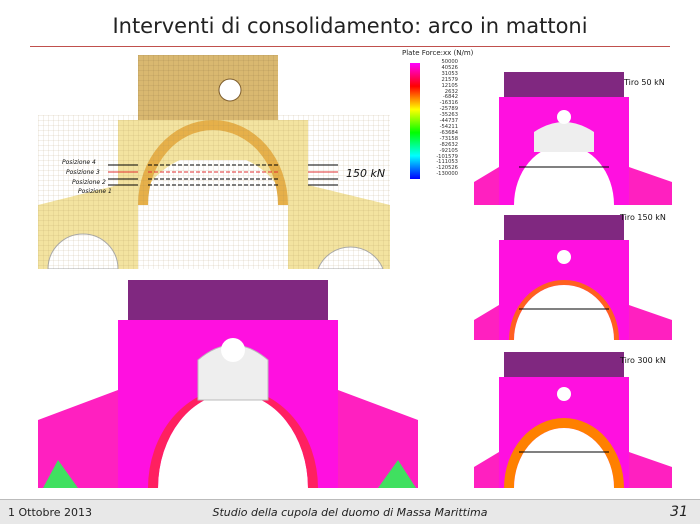 Image resolution: width=700 pixels, height=524 pixels. Describe the element at coordinates (448, 150) in the screenshot. I see `legend-value: -92105` at that location.